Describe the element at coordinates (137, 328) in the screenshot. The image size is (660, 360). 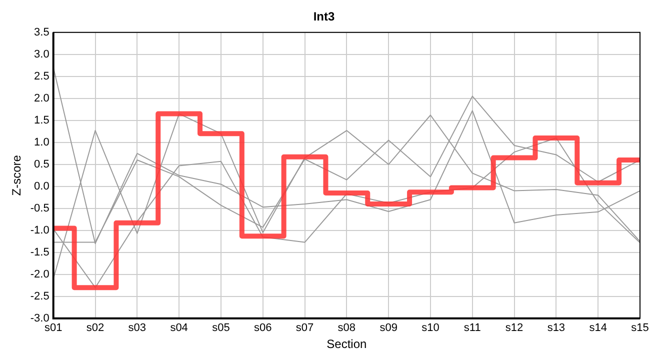
I see `x-tick-label: s03` at that location.